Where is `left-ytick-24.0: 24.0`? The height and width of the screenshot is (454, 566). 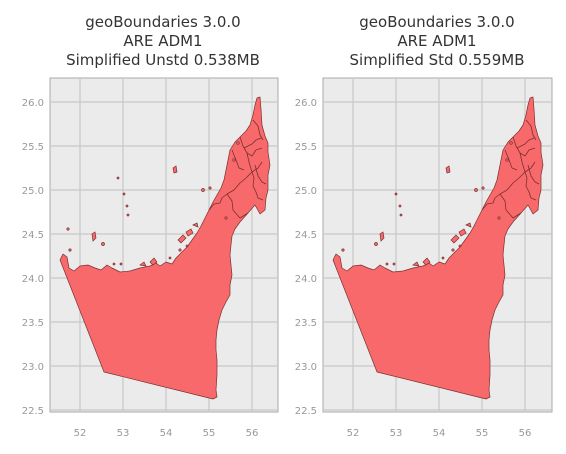
left-ytick-24.0: 24.0 is located at coordinates (33, 279).